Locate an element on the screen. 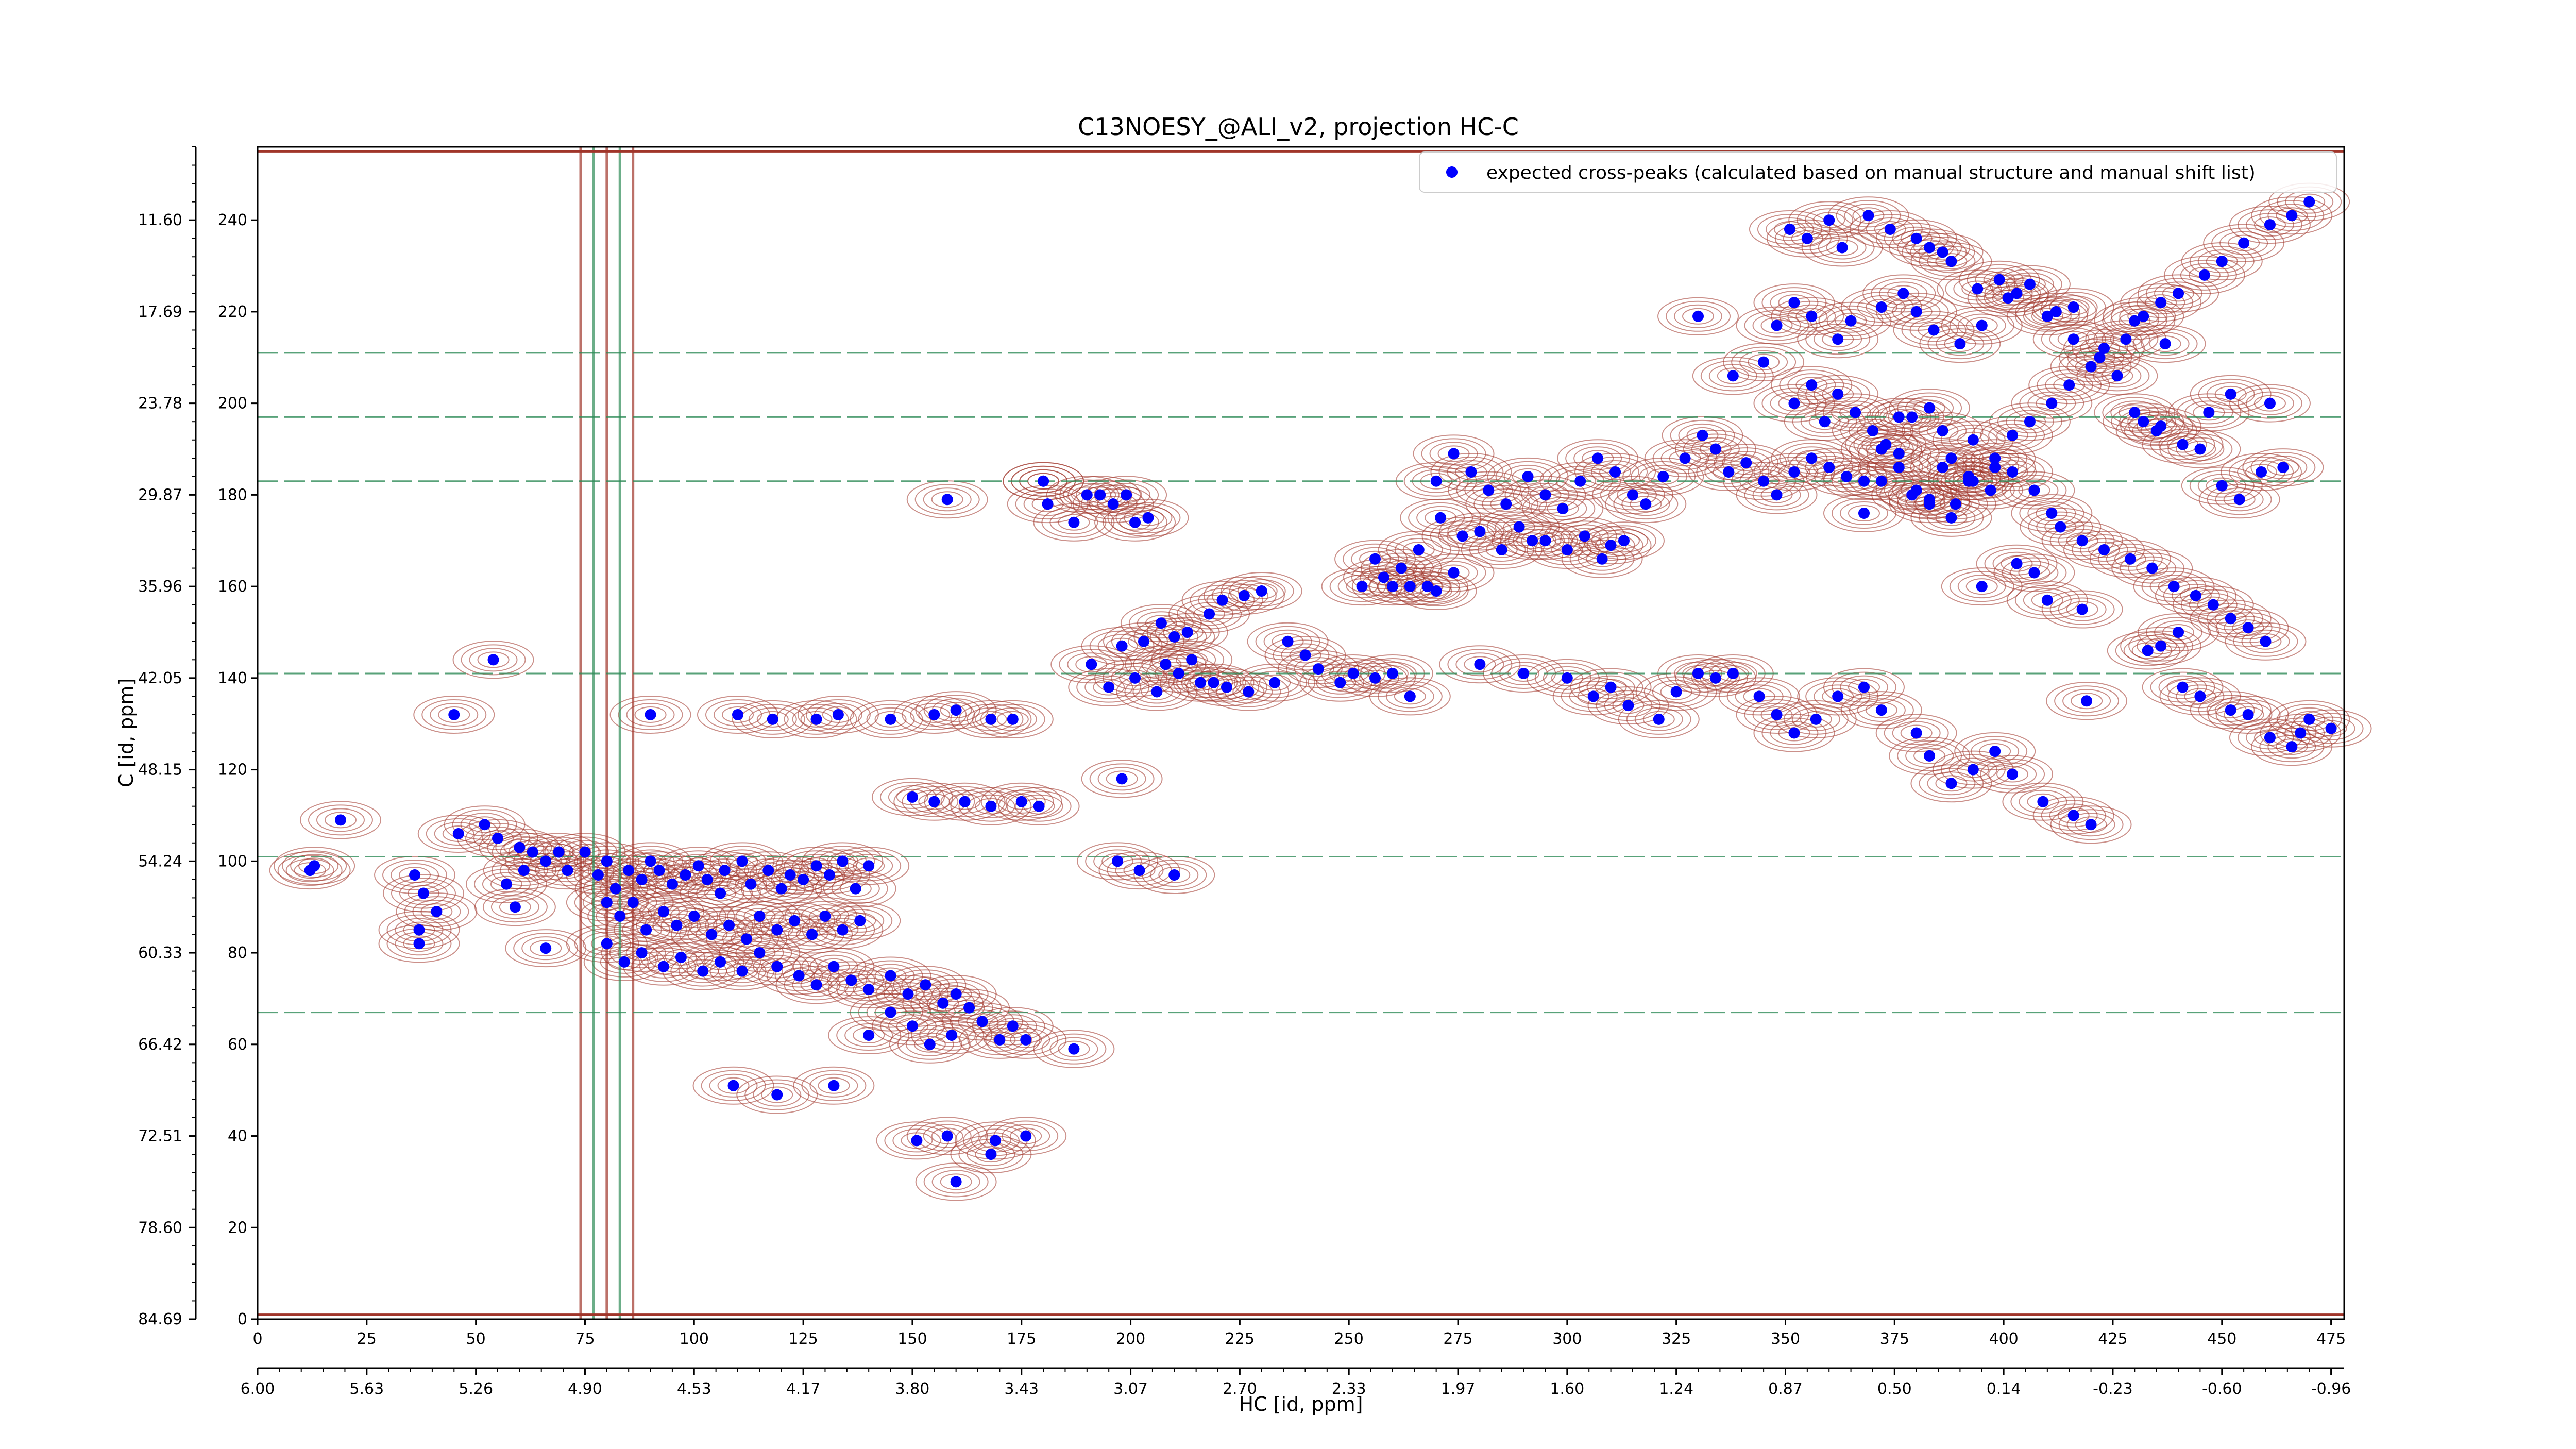 The width and height of the screenshot is (2576, 1449). x-tick-label: 100 is located at coordinates (695, 1339).